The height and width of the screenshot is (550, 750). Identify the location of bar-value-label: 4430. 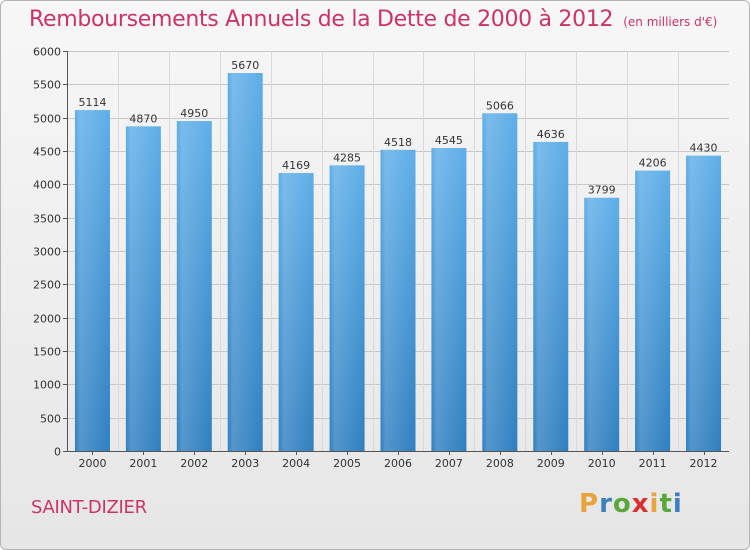
(704, 148).